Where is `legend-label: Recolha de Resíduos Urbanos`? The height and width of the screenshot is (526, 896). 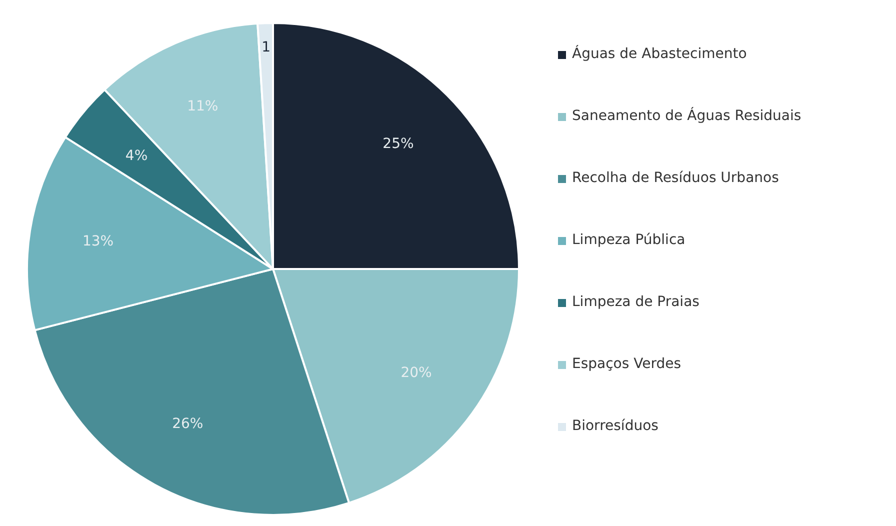
legend-label: Recolha de Resíduos Urbanos is located at coordinates (676, 178).